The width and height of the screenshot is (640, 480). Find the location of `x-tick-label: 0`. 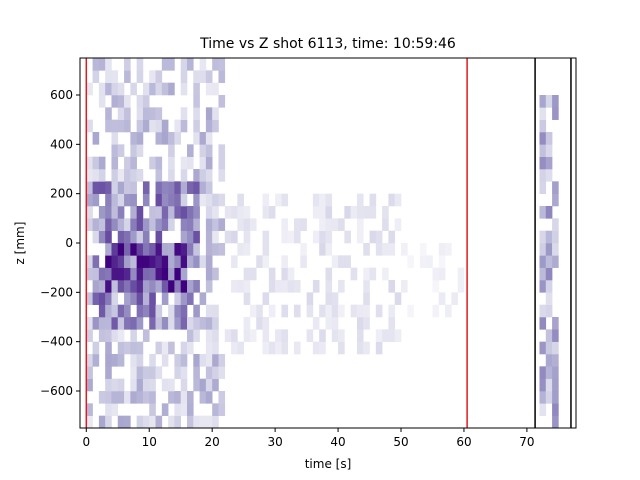

x-tick-label: 0 is located at coordinates (86, 442).